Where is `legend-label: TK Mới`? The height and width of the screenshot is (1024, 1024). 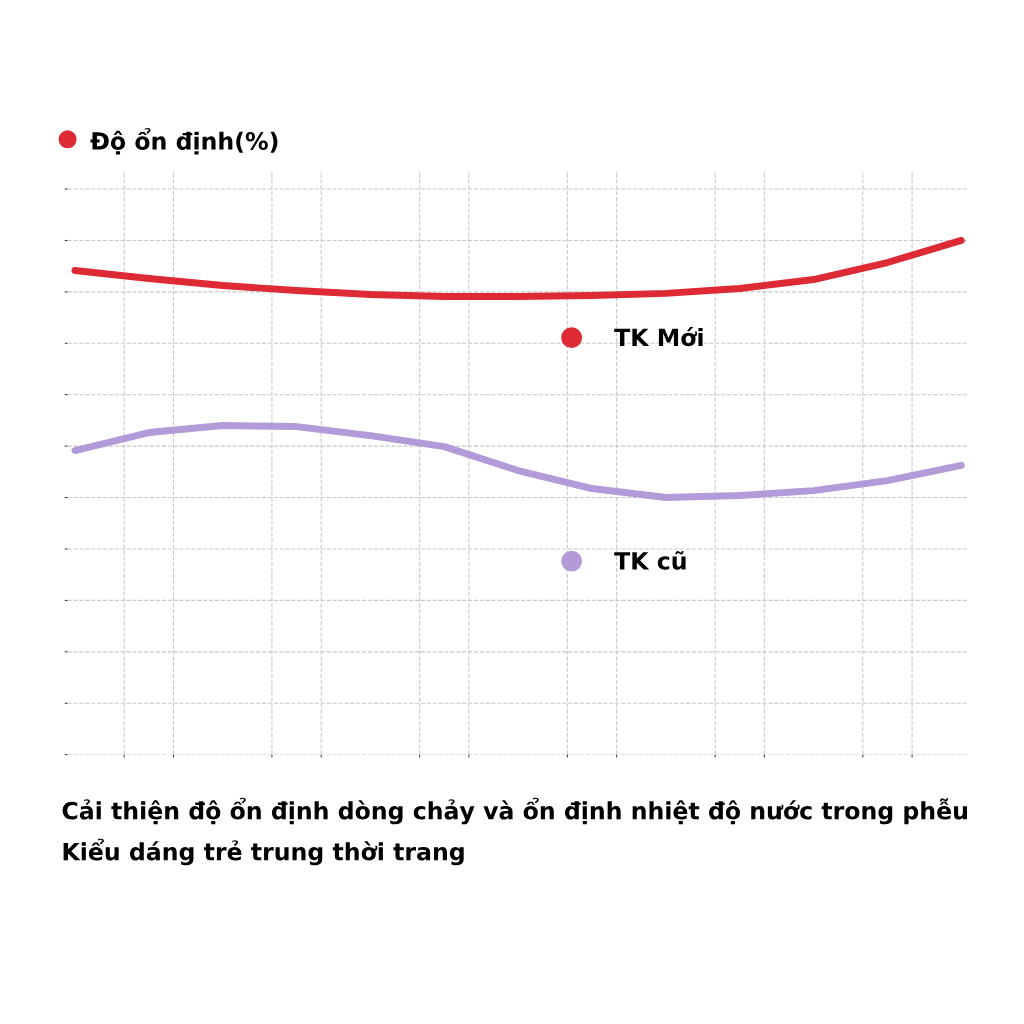
legend-label: TK Mới is located at coordinates (658, 337).